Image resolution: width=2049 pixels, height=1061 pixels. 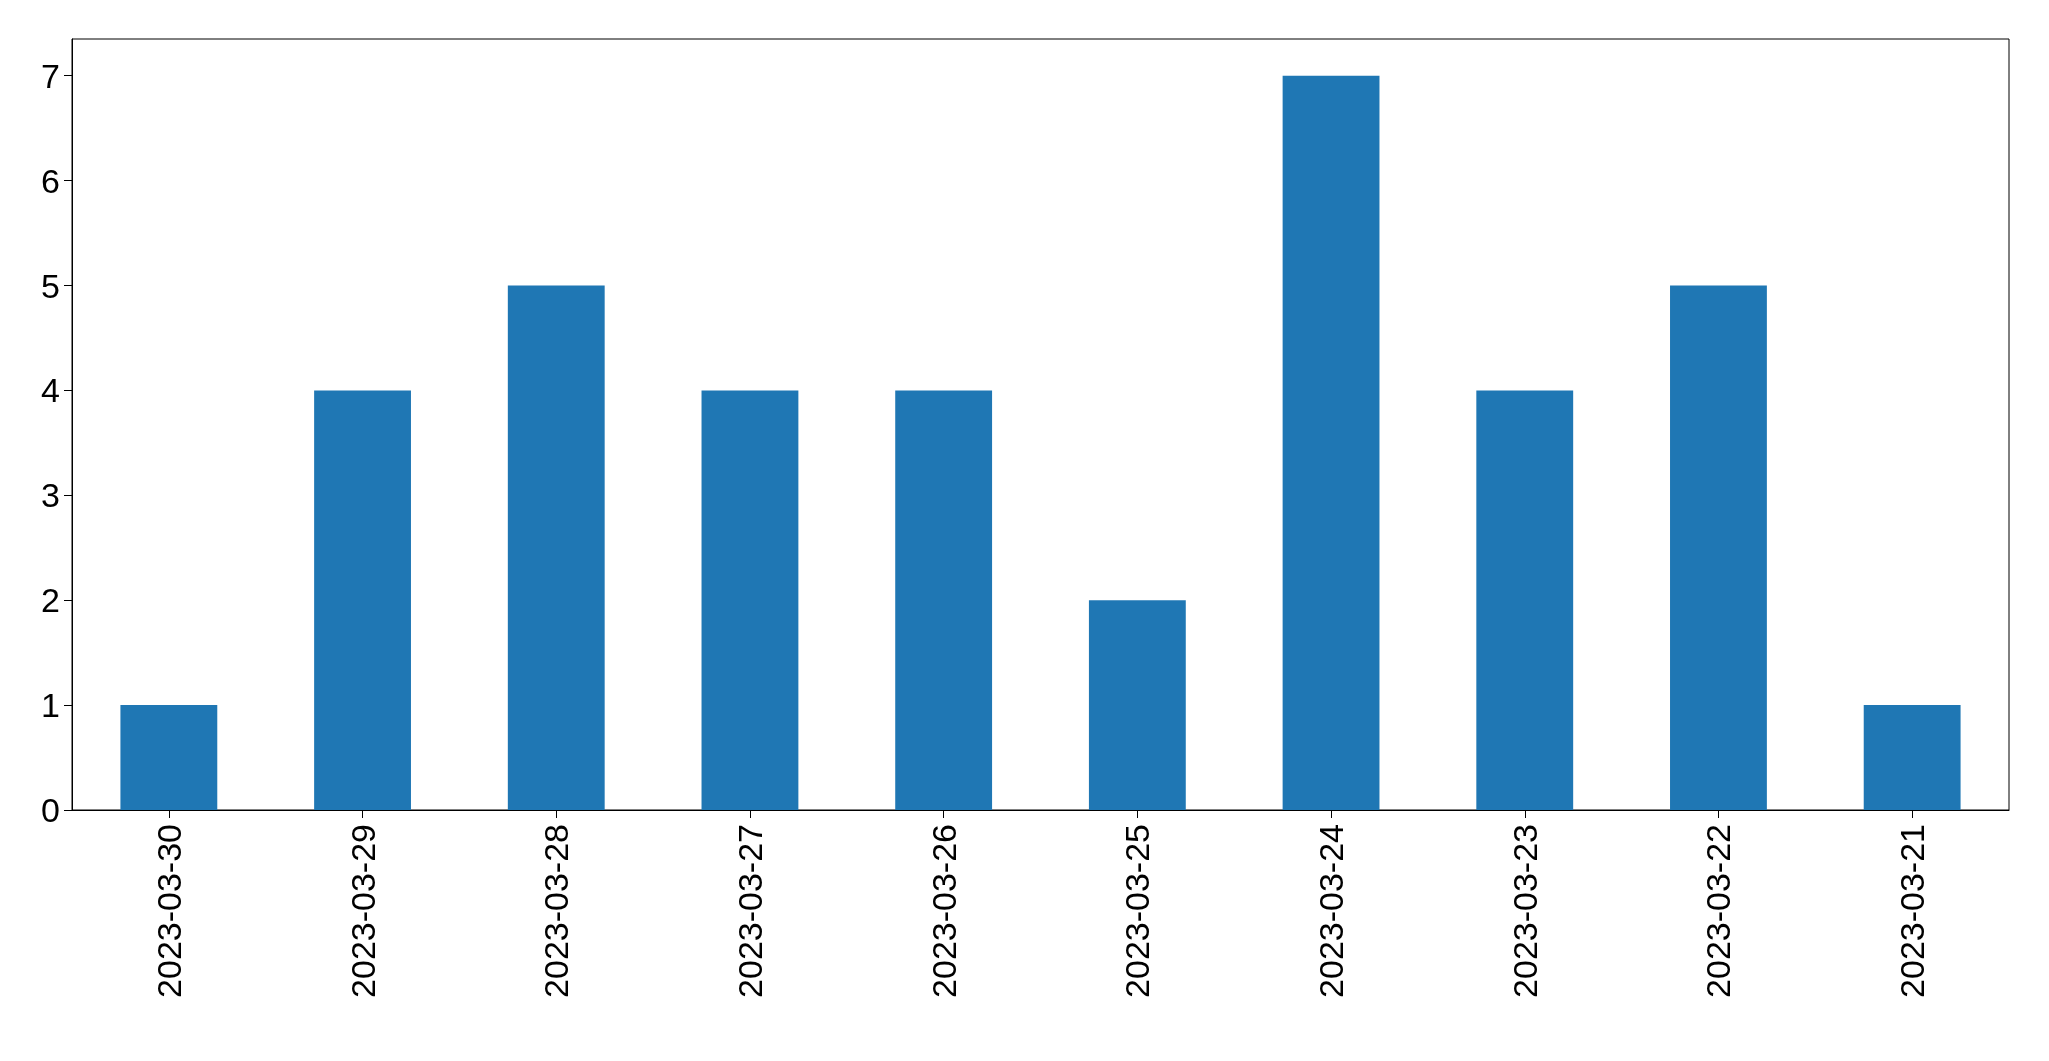 I want to click on y-tick-label: 6, so click(x=50, y=180).